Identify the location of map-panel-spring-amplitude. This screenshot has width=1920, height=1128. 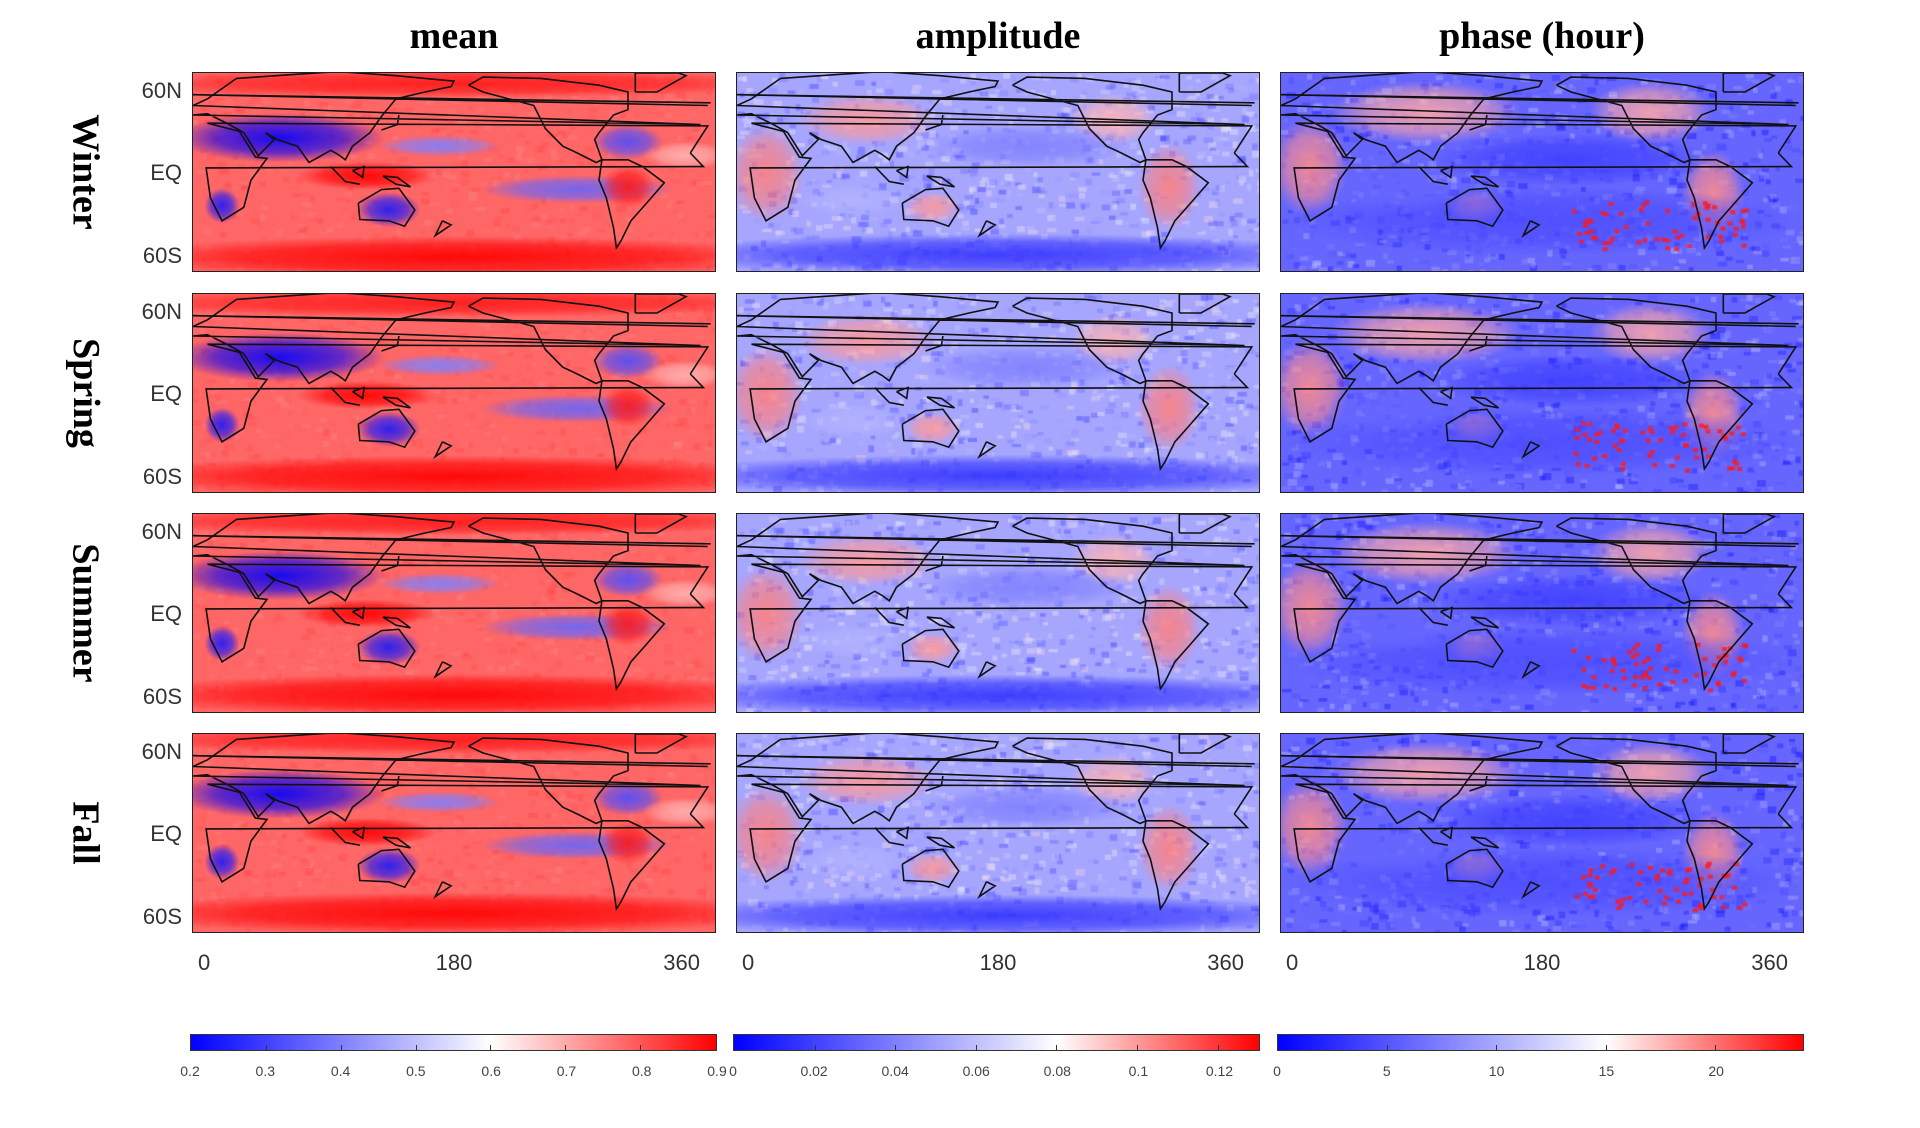
(998, 393).